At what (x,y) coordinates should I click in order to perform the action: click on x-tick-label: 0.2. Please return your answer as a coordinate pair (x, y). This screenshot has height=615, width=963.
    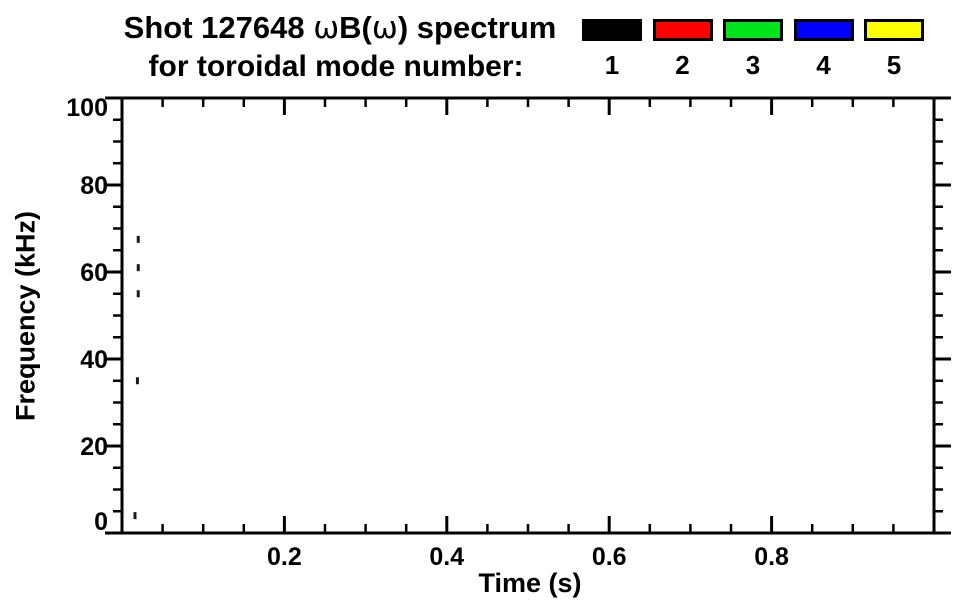
    Looking at the image, I should click on (284, 557).